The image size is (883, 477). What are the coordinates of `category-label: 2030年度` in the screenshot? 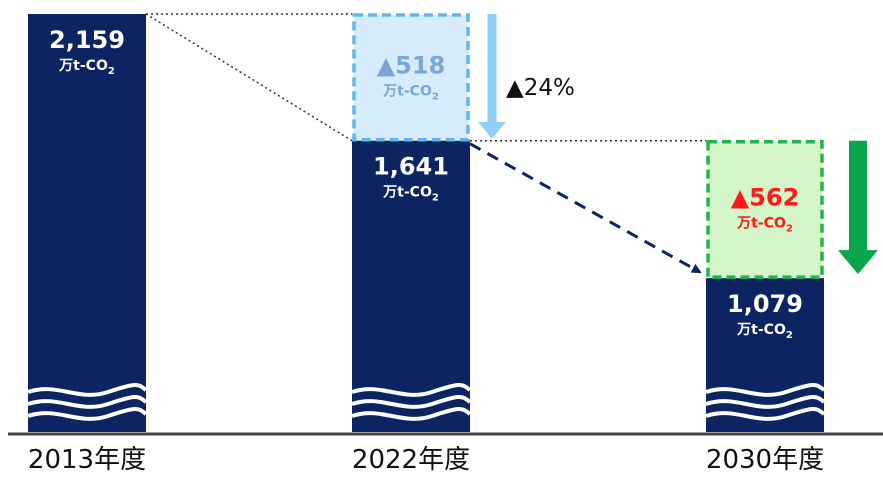 It's located at (765, 460).